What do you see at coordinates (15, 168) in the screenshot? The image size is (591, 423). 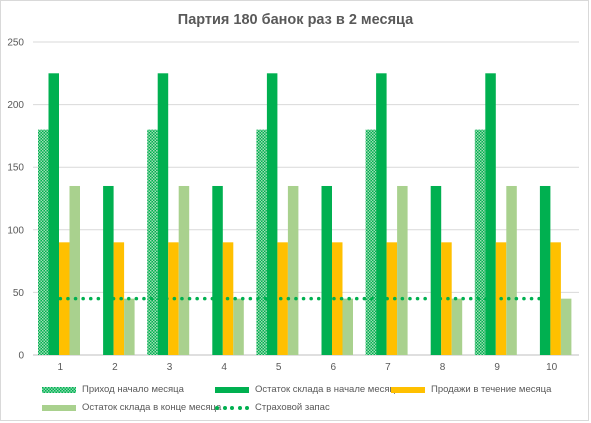 I see `y-tick-label: 150` at bounding box center [15, 168].